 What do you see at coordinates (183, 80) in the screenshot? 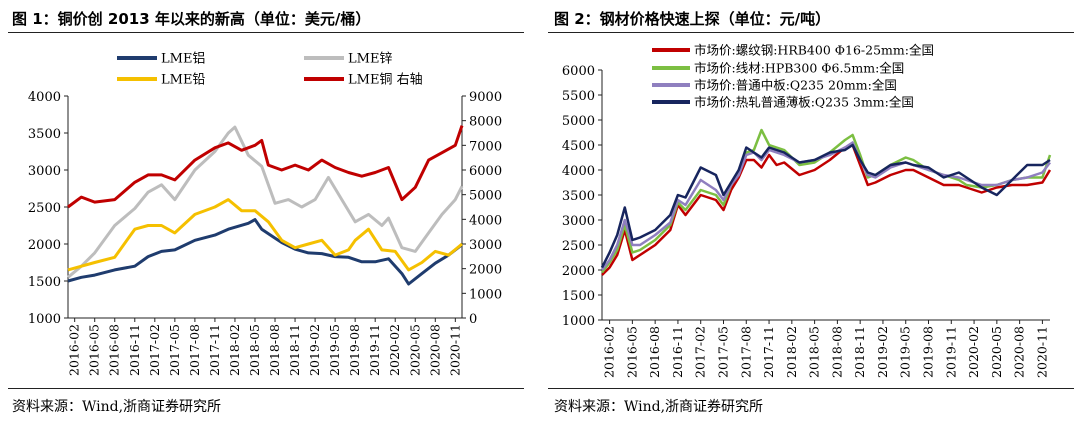
I see `legend-label: LME铅` at bounding box center [183, 80].